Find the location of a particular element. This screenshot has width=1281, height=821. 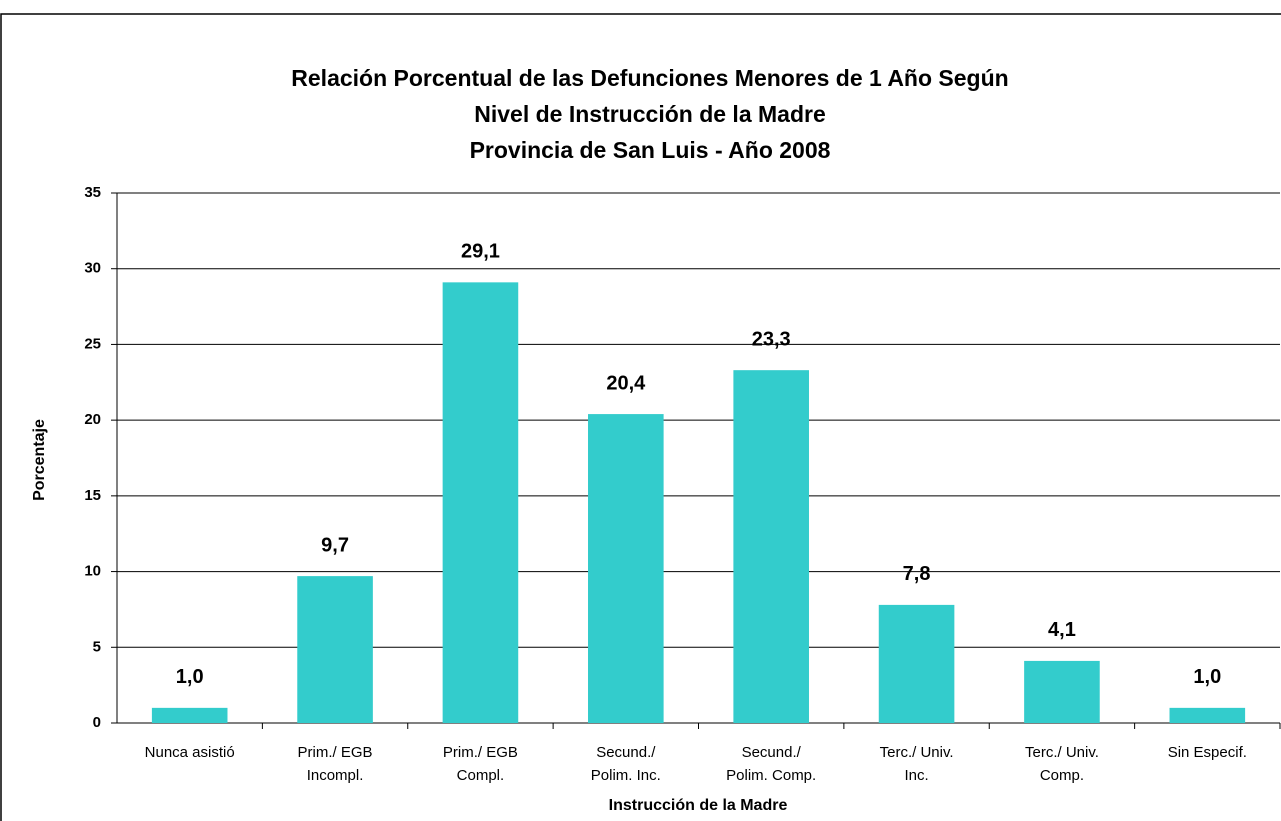

y-axis-title: Porcentaje is located at coordinates (39, 460).